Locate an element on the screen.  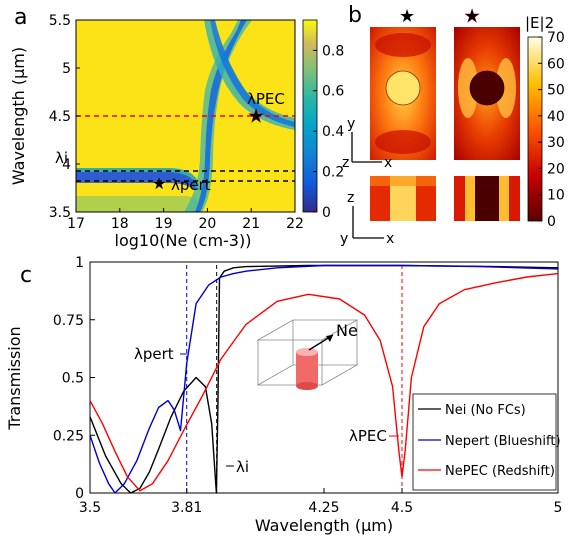
x-ticks-a: 17 18 19 20 21 22 is located at coordinates (185, 220).